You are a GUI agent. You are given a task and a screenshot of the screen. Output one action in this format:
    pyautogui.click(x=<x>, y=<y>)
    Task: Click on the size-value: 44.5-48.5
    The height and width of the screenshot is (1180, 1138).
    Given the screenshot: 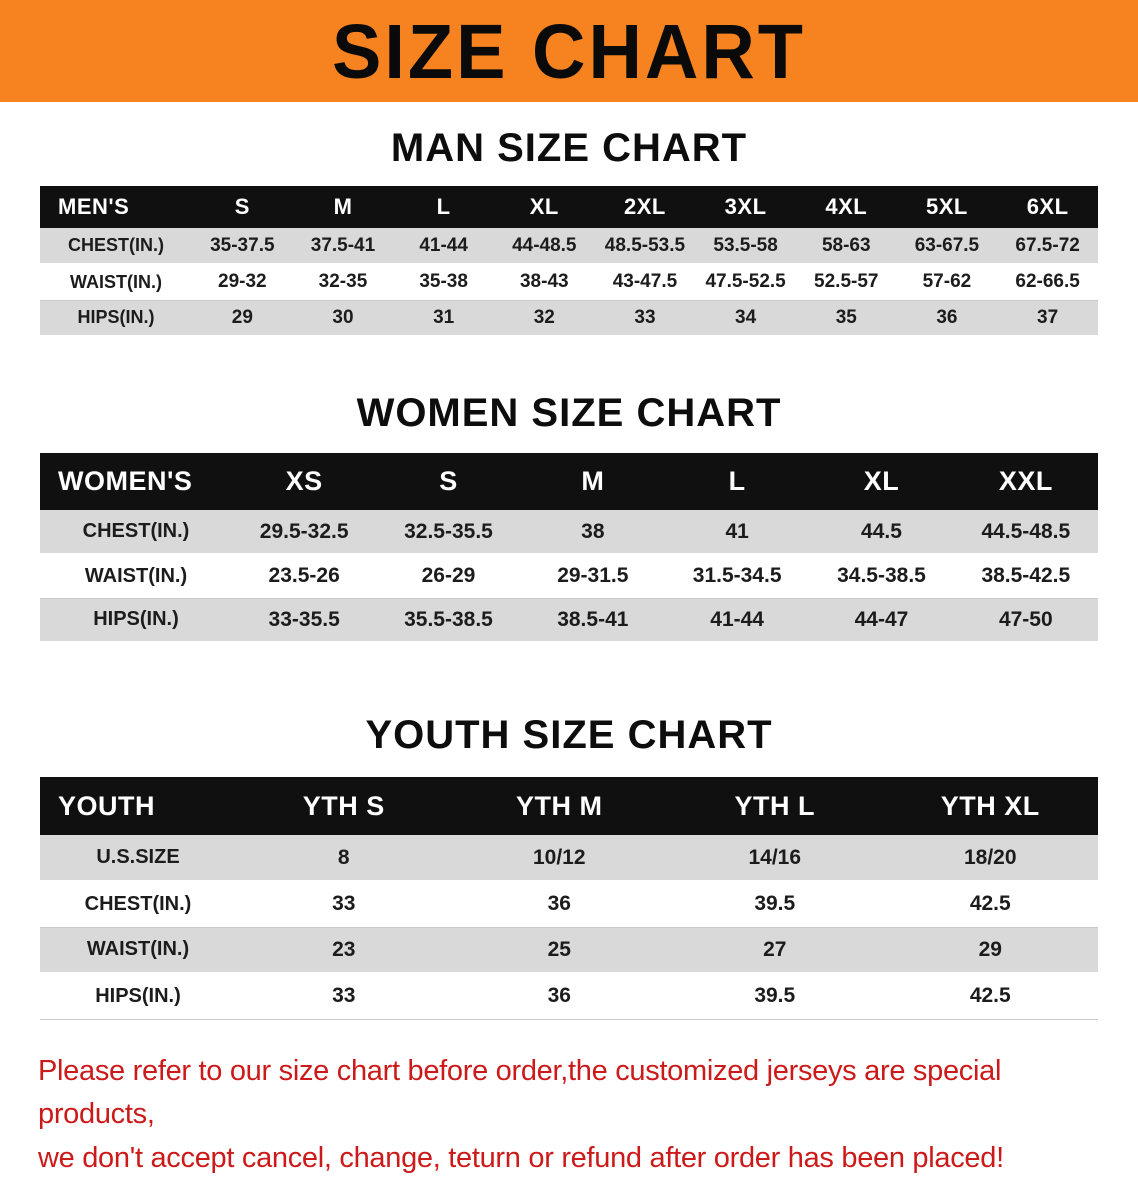 What is the action you would take?
    pyautogui.click(x=1026, y=532)
    